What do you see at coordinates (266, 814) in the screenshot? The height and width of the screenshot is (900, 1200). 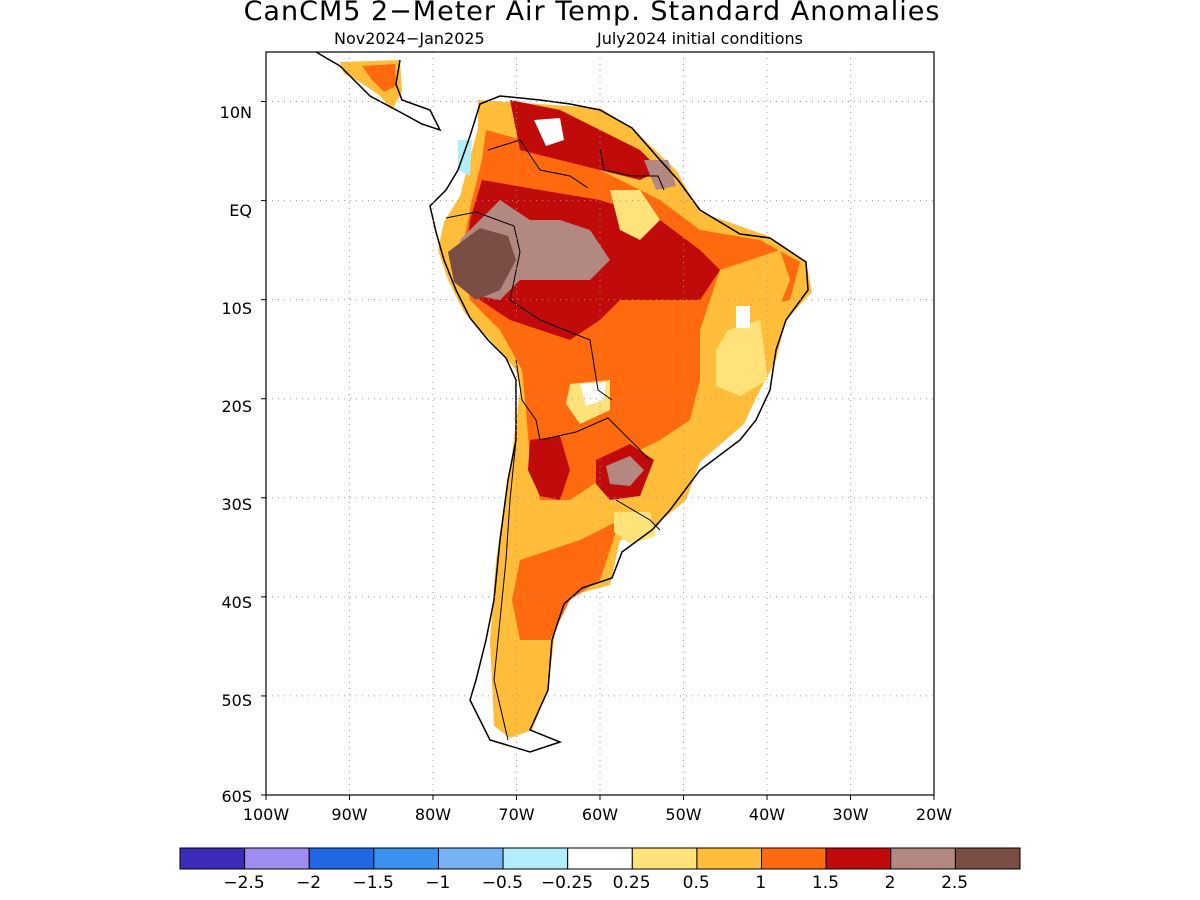 I see `x-tick-label: 100W` at bounding box center [266, 814].